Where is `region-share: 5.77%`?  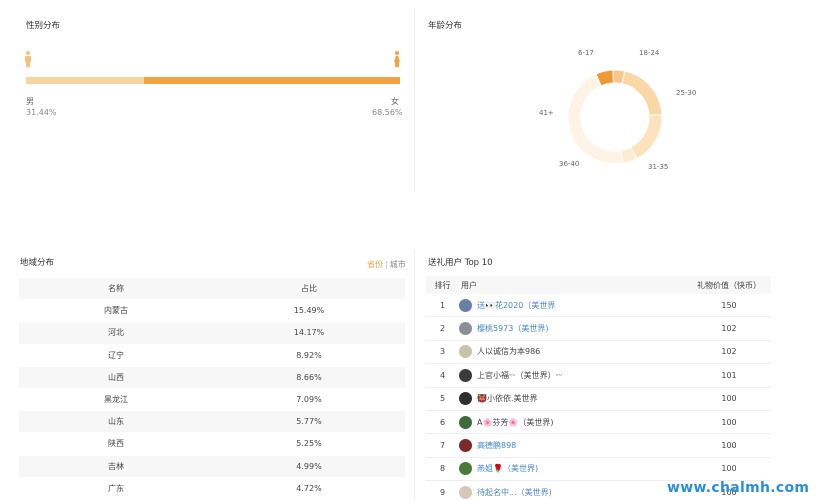 region-share: 5.77% is located at coordinates (309, 422).